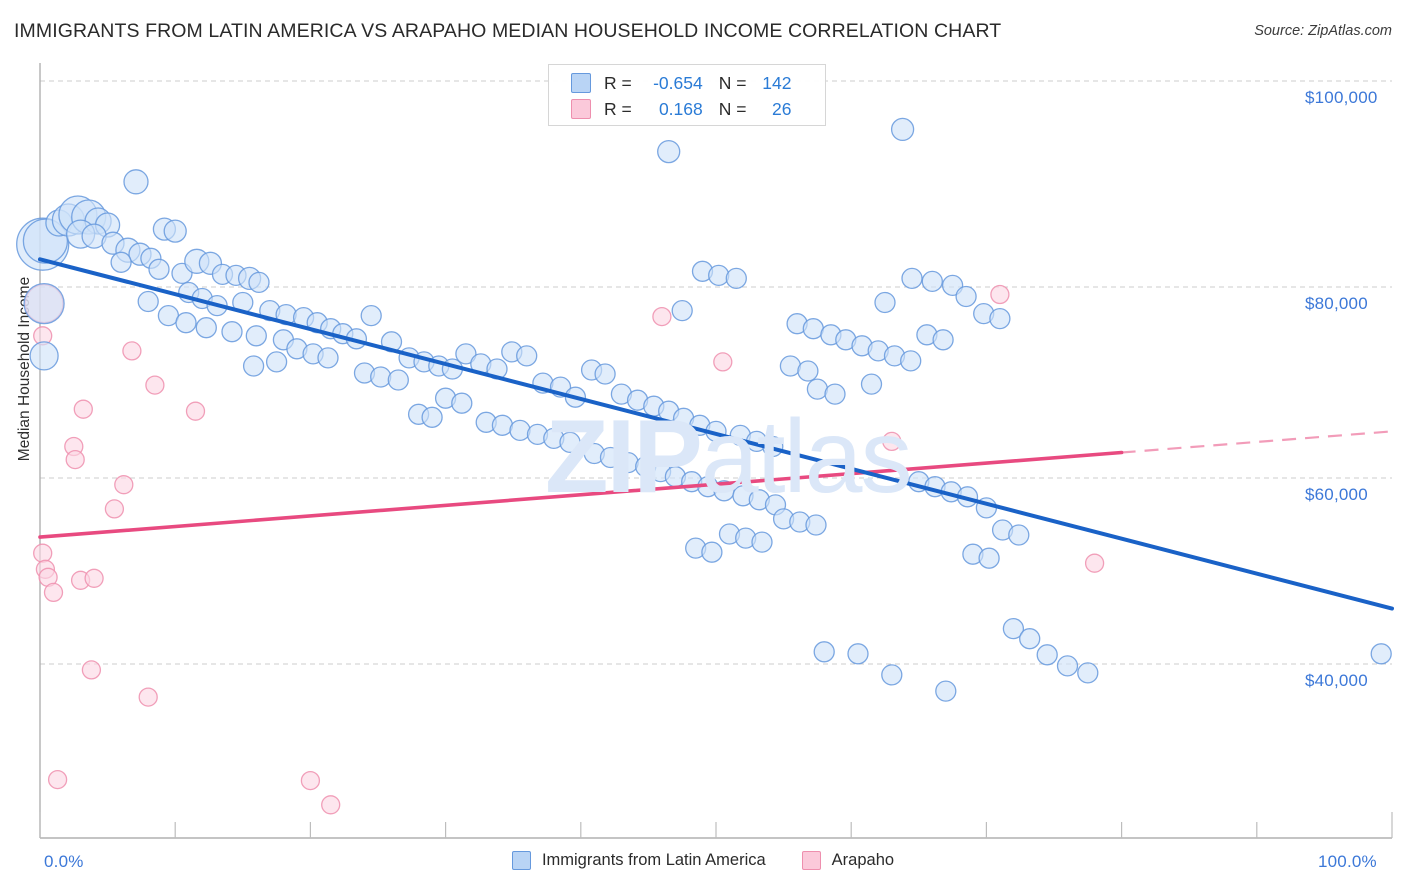  Describe the element at coordinates (618, 82) in the screenshot. I see `legend-r-label-blue: R =` at that location.